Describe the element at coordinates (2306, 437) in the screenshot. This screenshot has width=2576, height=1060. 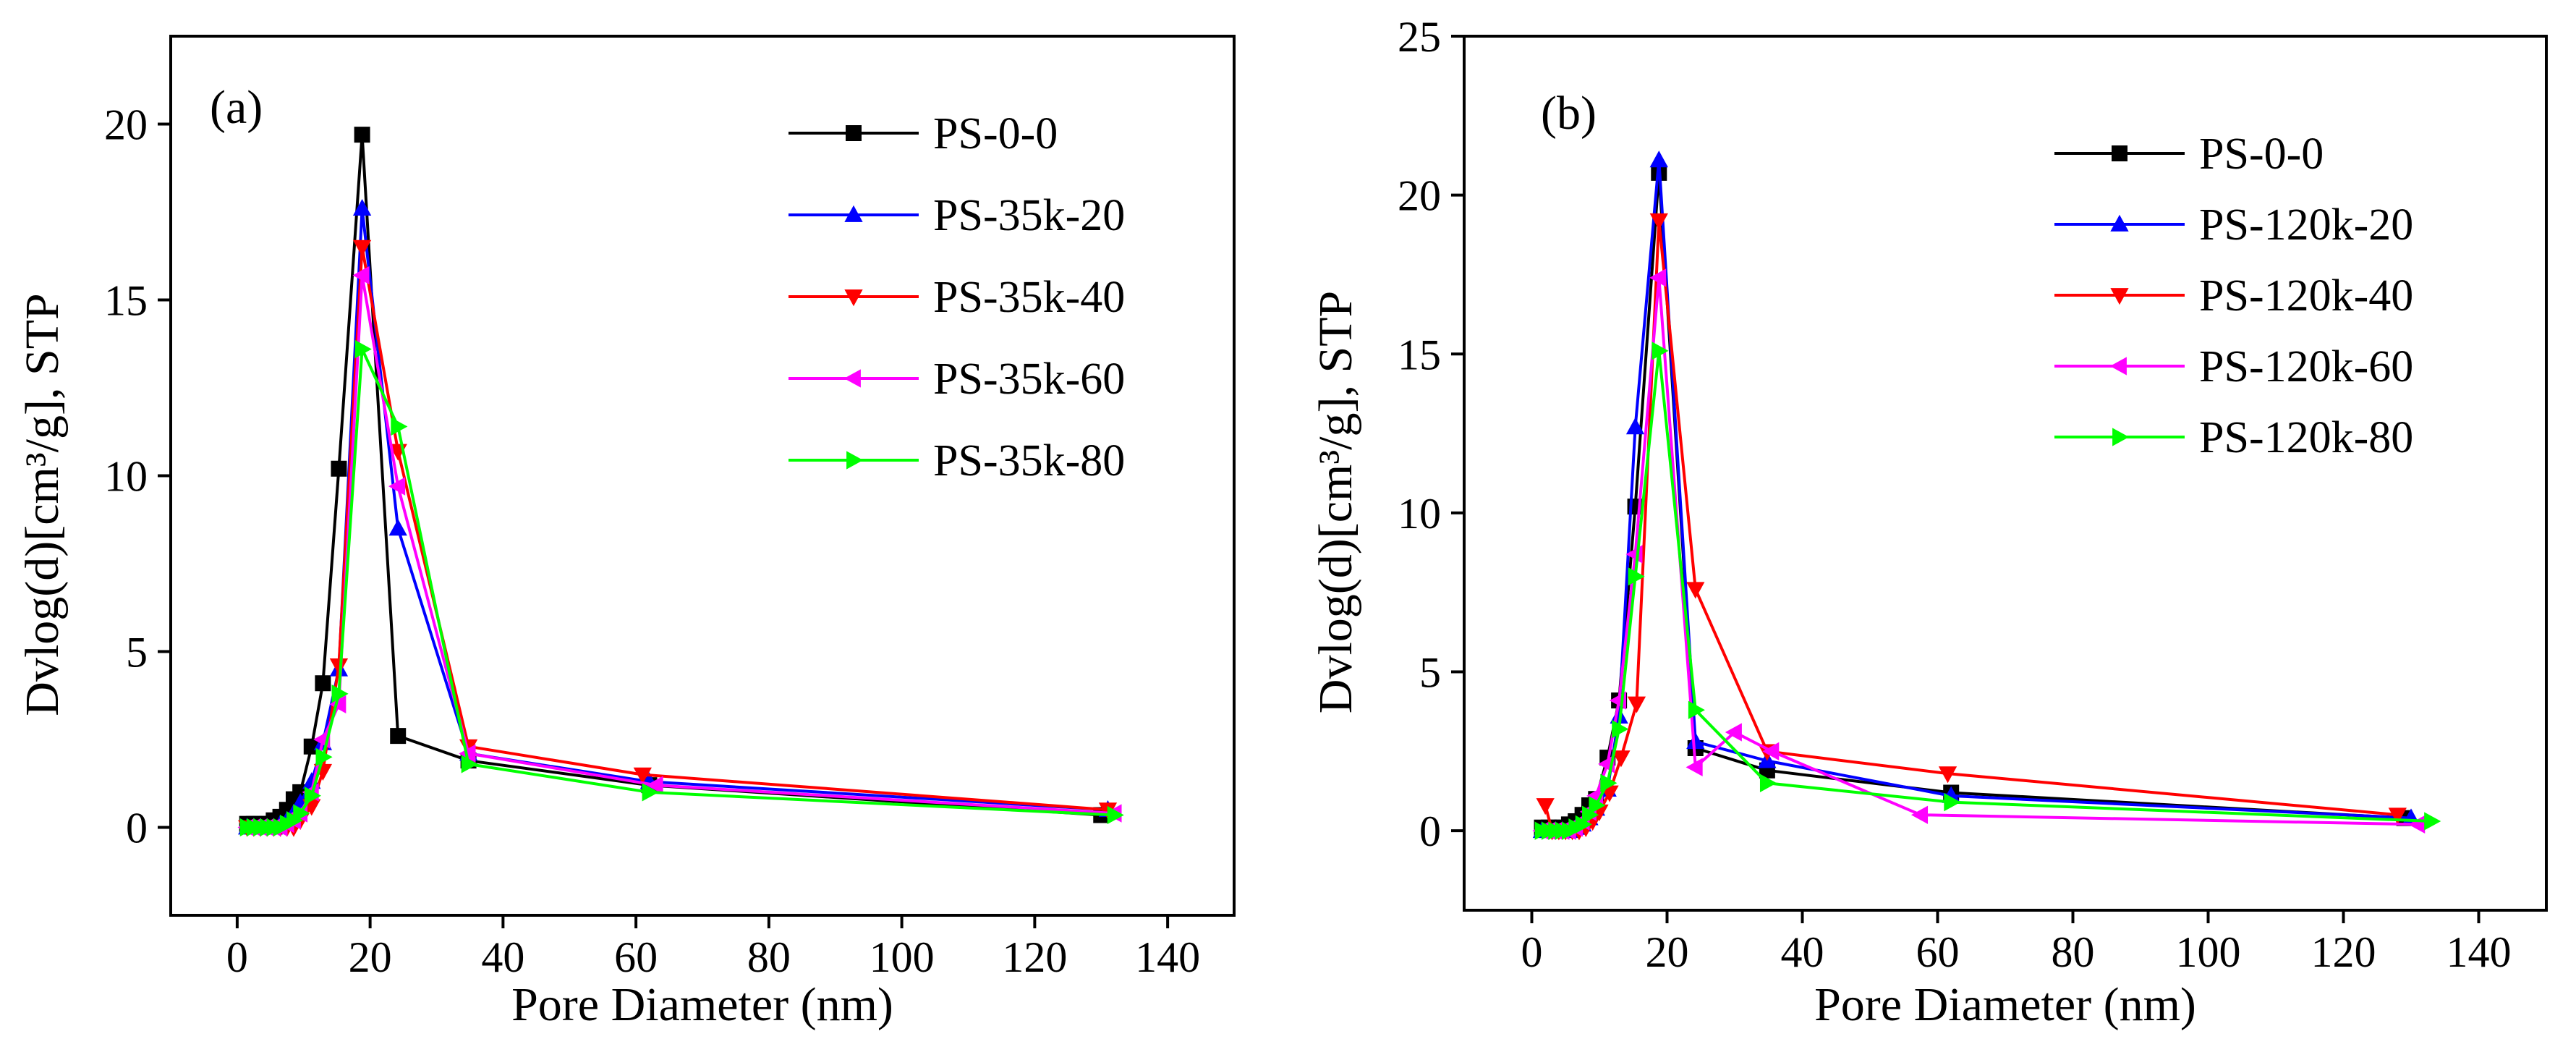
I see `legend-label: PS-120k-80` at that location.